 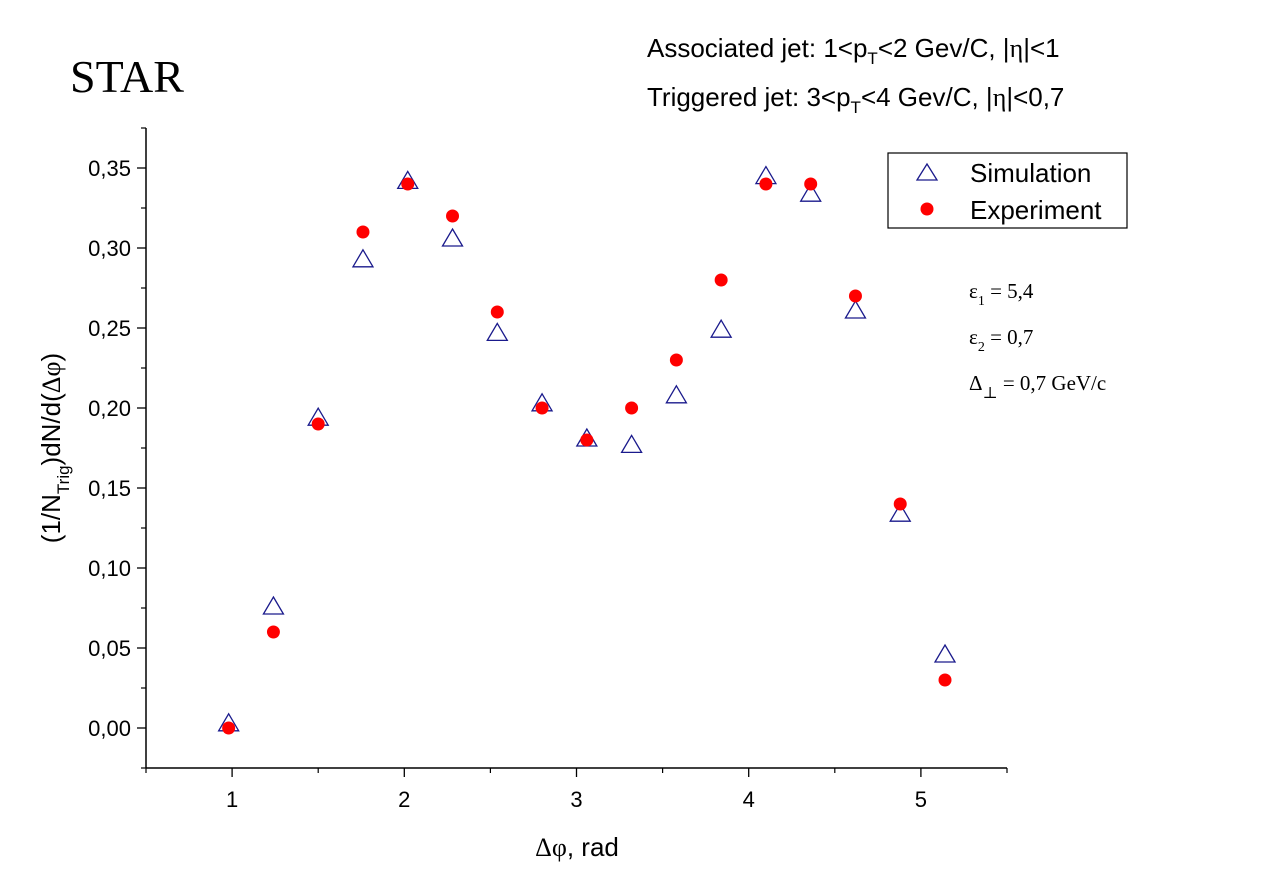 I want to click on annotation-delta-perp: Δ⊥ = 0,7 GeV/c, so click(x=1037, y=386).